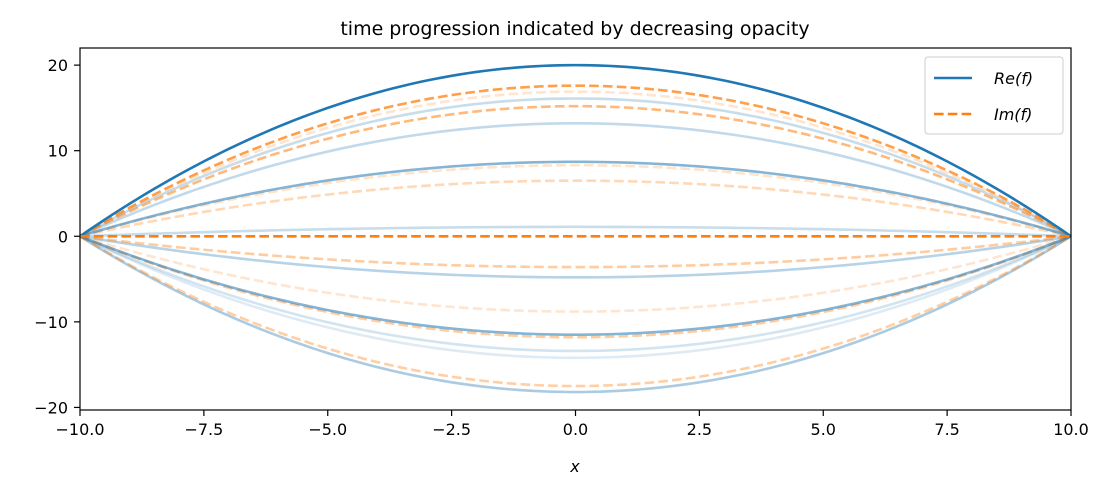  What do you see at coordinates (575, 429) in the screenshot?
I see `x-tick-label: 0.0` at bounding box center [575, 429].